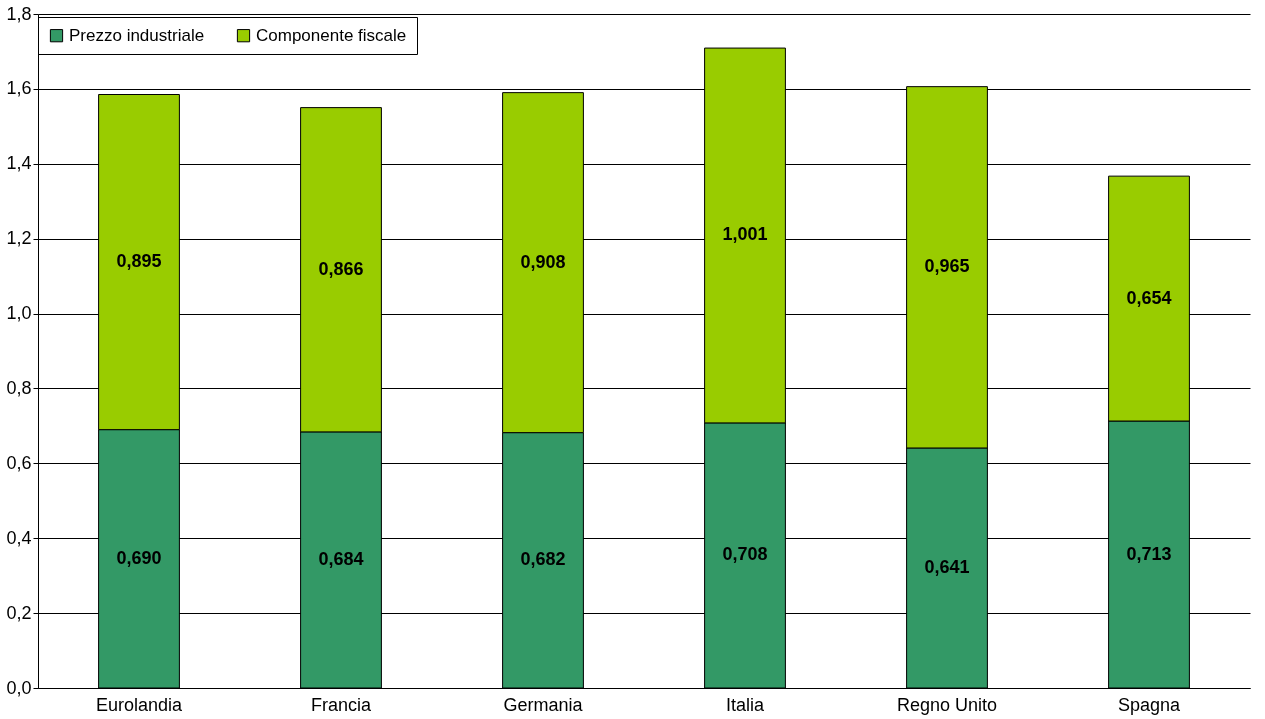  I want to click on y-tick-label: 0,6, so click(19, 462).